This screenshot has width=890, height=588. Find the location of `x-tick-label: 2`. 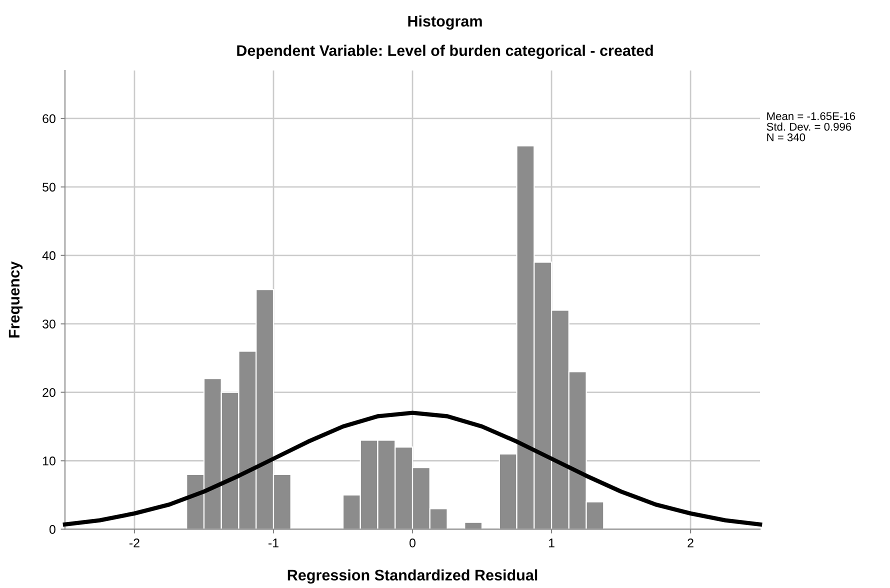

x-tick-label: 2 is located at coordinates (691, 543).